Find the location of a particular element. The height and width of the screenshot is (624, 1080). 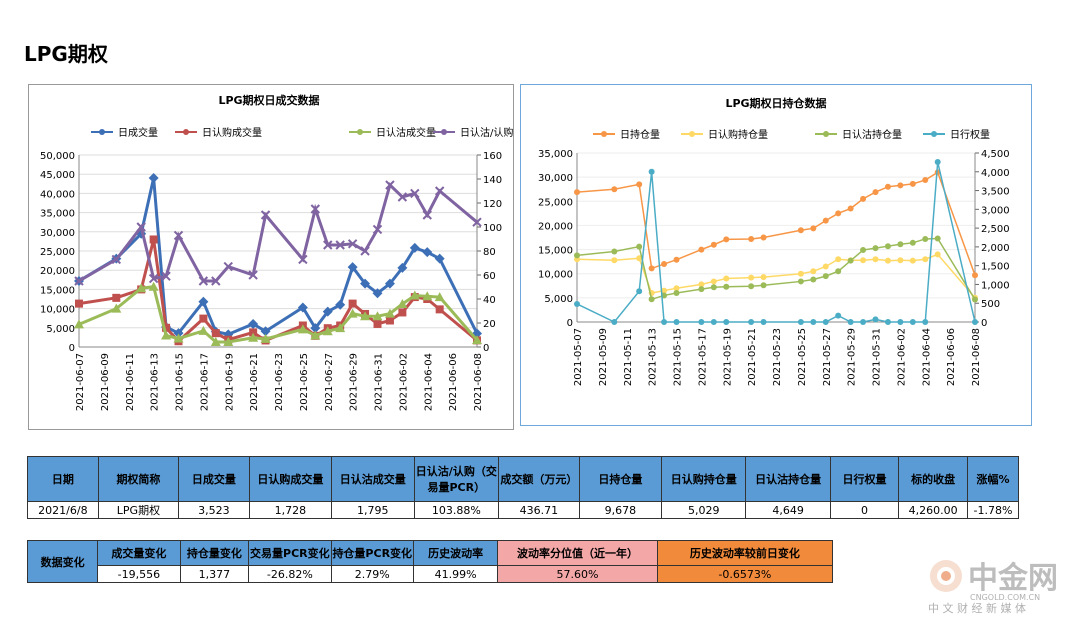

table1-header: 日行权量 is located at coordinates (864, 479).